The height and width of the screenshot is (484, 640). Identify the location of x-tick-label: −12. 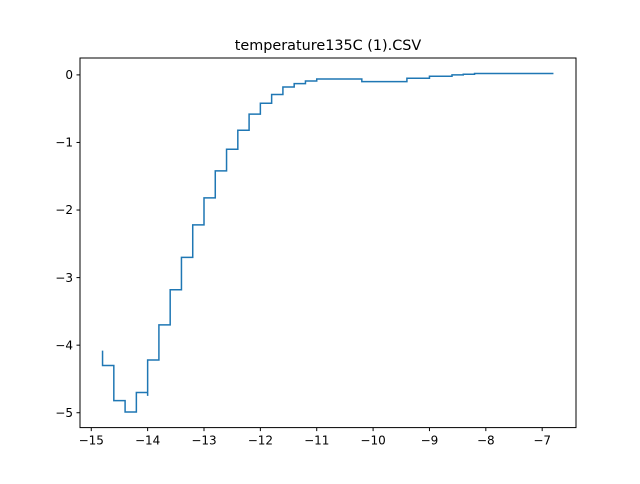
(260, 441).